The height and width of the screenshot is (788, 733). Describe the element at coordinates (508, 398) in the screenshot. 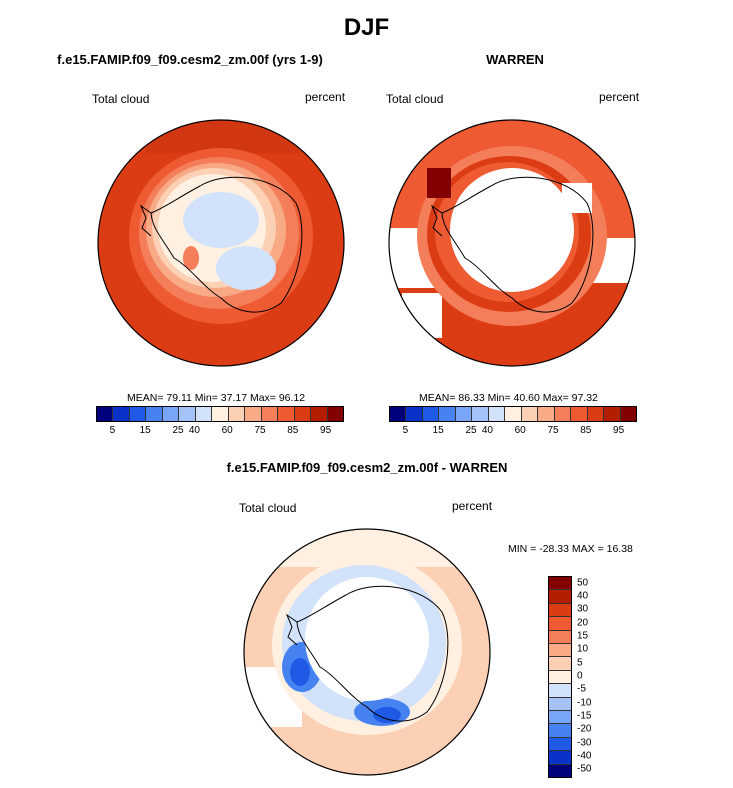

I see `panel2-stats: MEAN= 86.33 Min= 40.60 Max= 97.32` at that location.